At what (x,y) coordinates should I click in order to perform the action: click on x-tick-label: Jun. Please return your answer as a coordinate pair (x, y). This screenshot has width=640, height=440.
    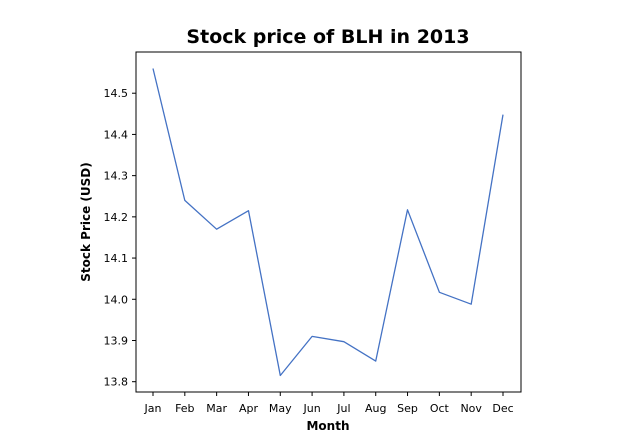
    Looking at the image, I should click on (311, 408).